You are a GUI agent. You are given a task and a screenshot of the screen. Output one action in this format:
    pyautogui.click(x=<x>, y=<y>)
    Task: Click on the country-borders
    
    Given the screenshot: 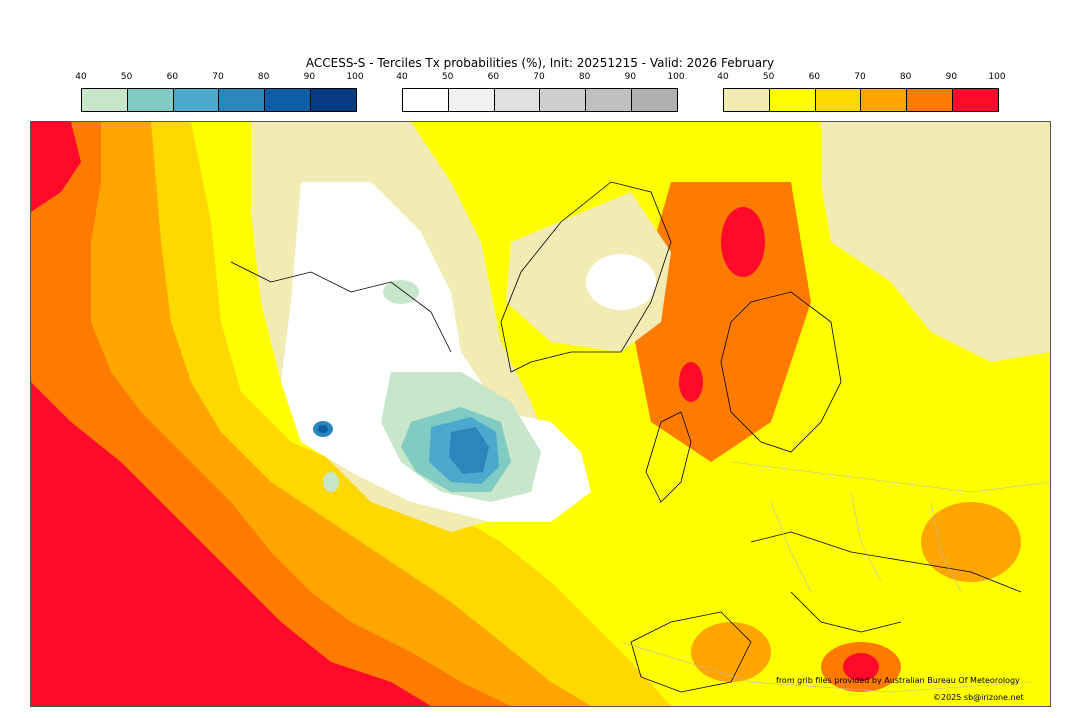 What is the action you would take?
    pyautogui.click(x=835, y=577)
    